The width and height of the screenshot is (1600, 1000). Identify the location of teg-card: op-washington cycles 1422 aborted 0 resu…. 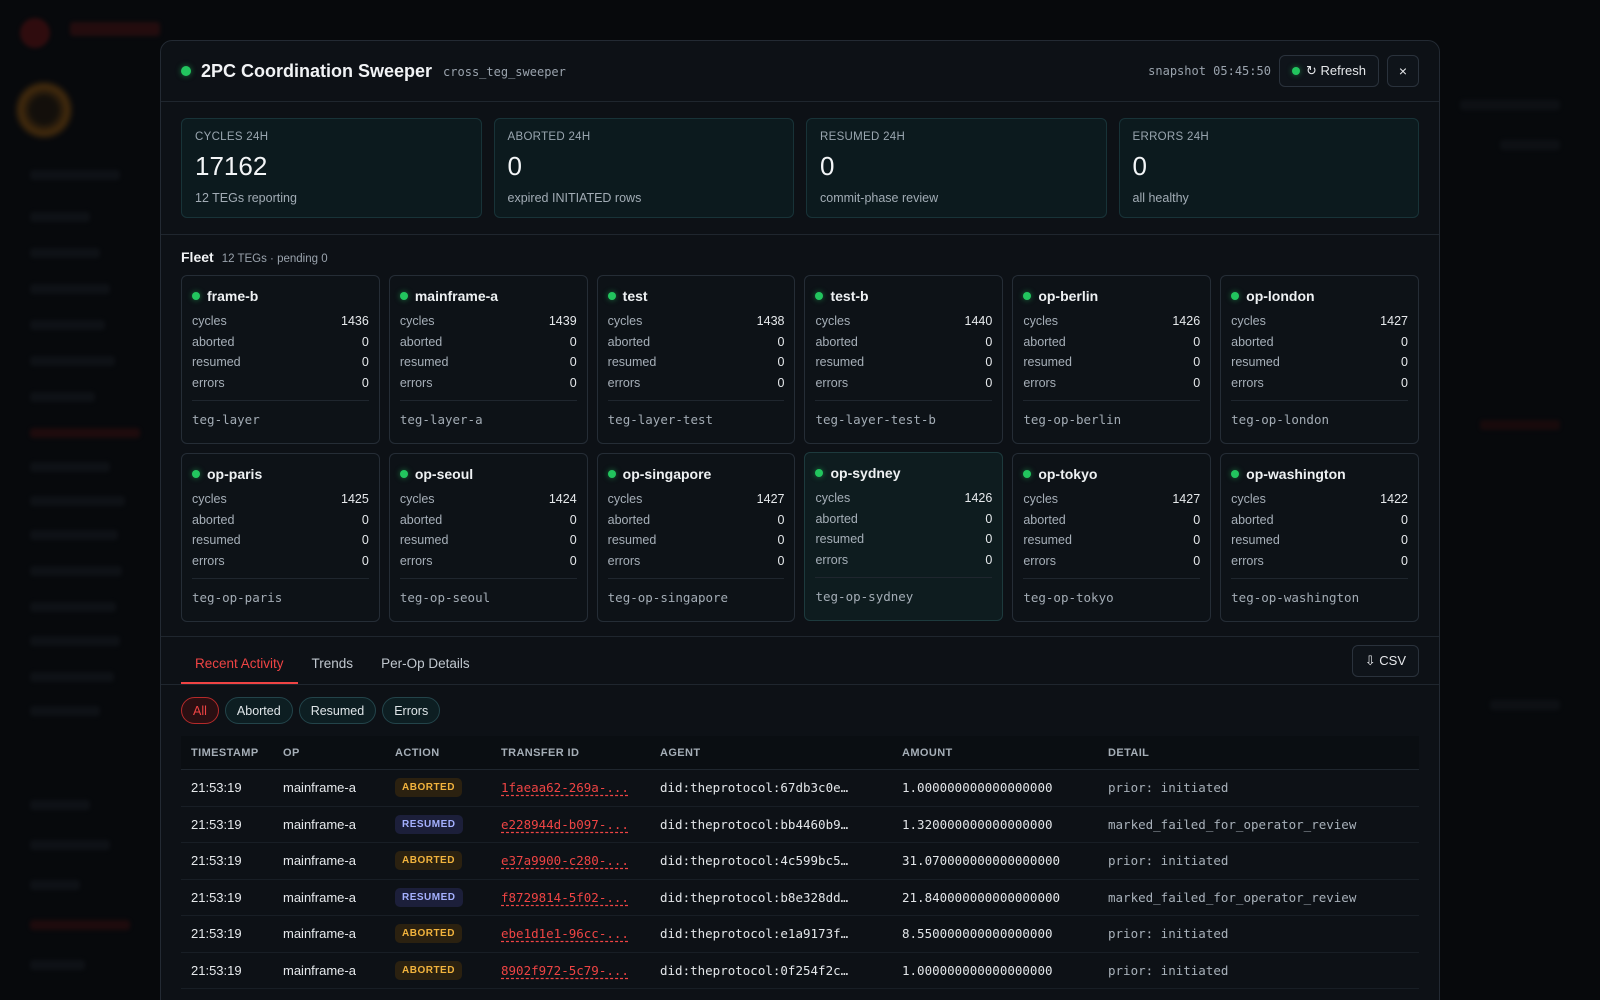
(1319, 537).